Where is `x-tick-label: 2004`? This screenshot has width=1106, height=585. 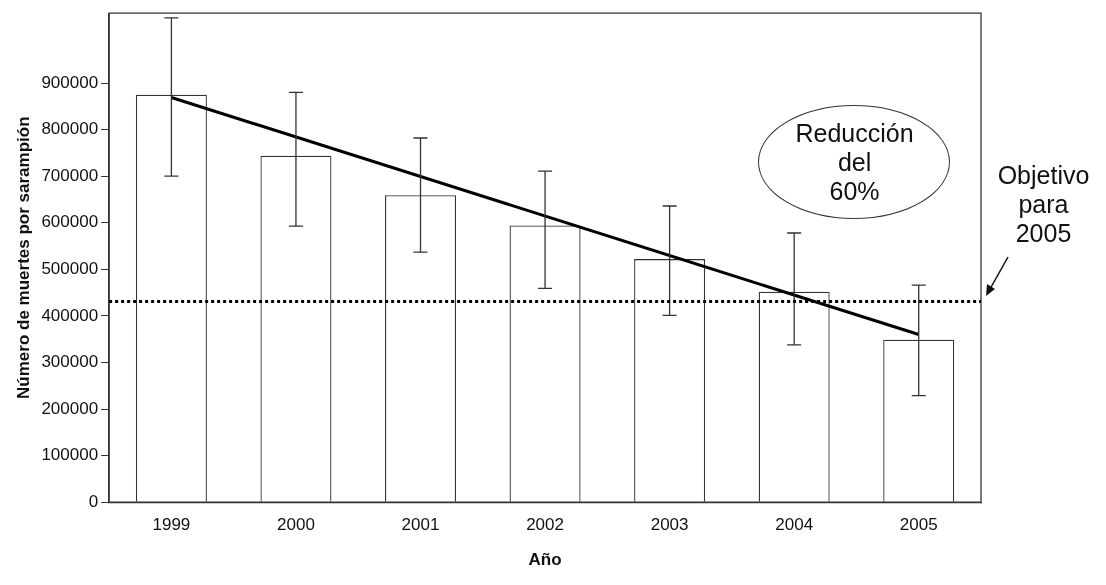
x-tick-label: 2004 is located at coordinates (794, 525).